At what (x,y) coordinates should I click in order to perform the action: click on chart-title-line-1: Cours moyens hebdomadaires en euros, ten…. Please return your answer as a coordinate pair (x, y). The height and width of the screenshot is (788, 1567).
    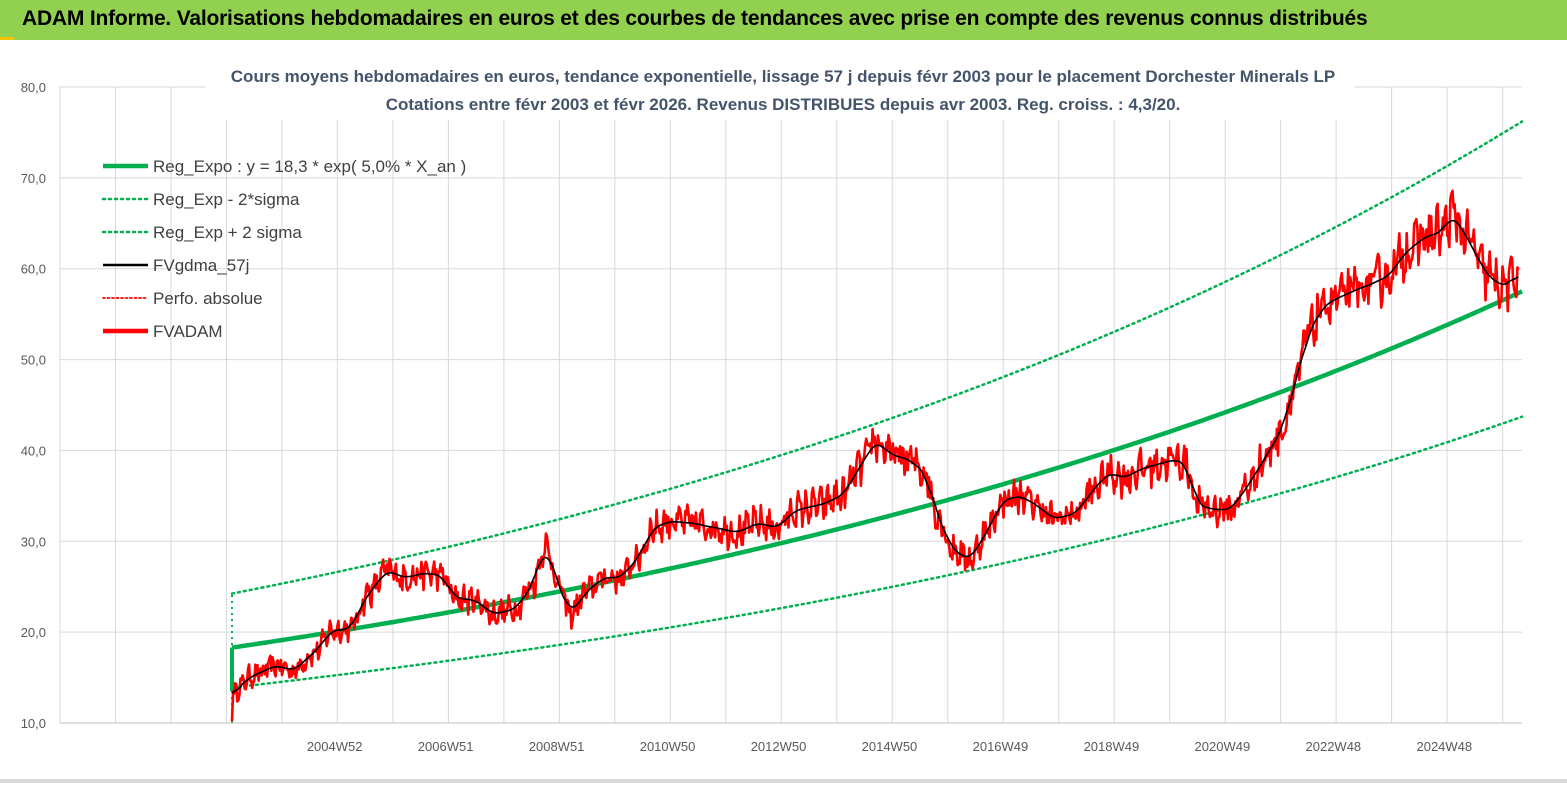
    Looking at the image, I should click on (783, 76).